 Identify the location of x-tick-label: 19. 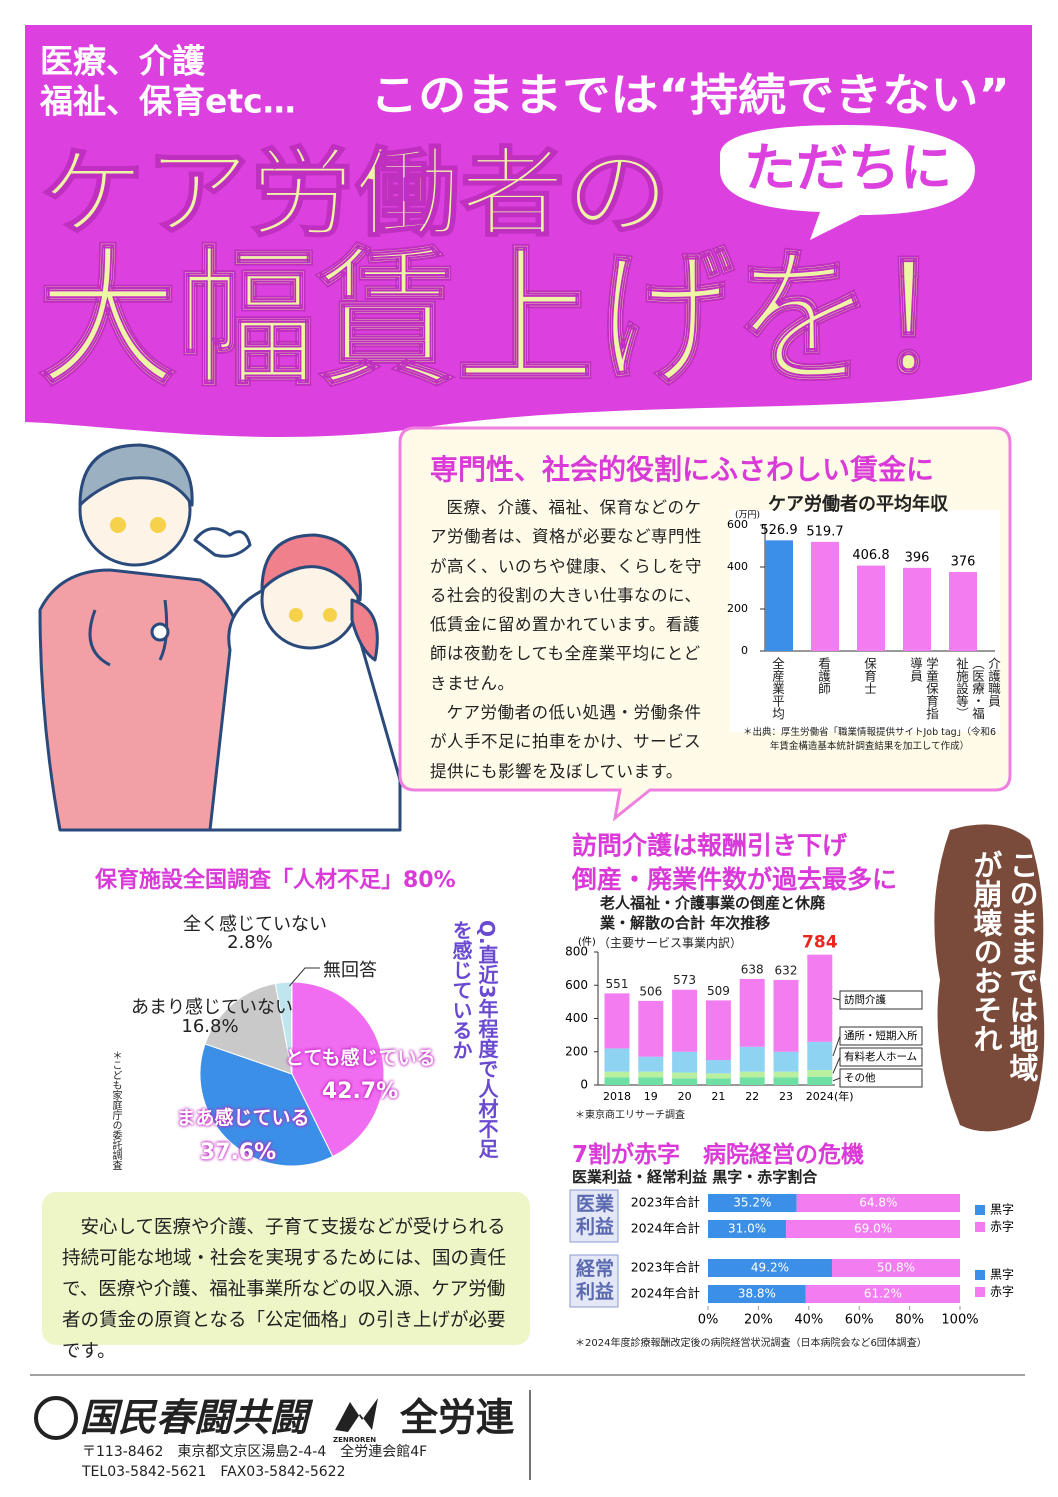
(651, 1096).